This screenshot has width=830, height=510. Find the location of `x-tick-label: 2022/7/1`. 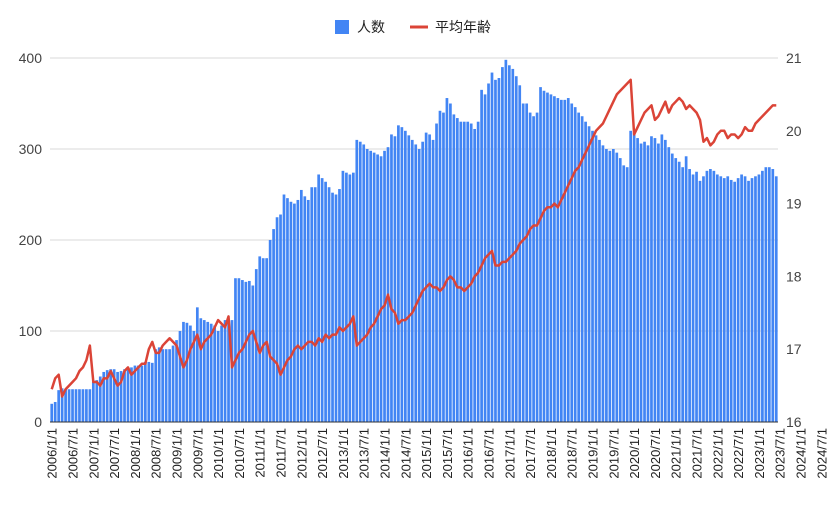

x-tick-label: 2022/7/1 is located at coordinates (738, 453).